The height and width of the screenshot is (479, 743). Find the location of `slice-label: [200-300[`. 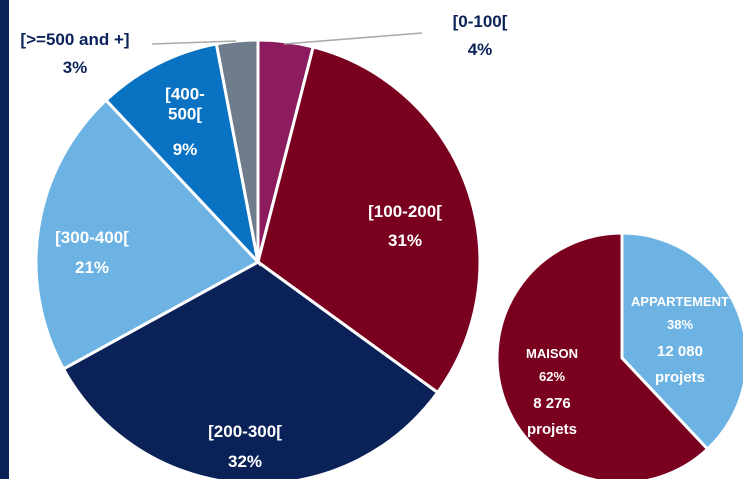

slice-label: [200-300[ is located at coordinates (245, 431).